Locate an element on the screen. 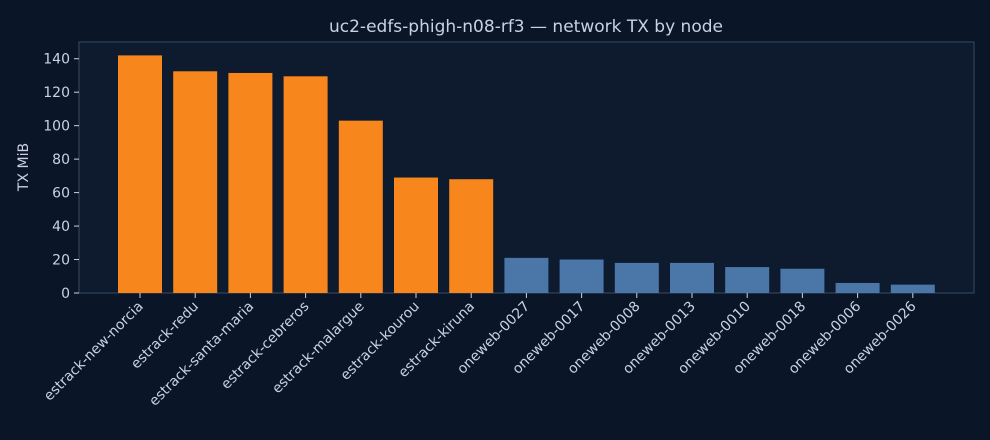  y-tick-label: 140 is located at coordinates (56, 60).